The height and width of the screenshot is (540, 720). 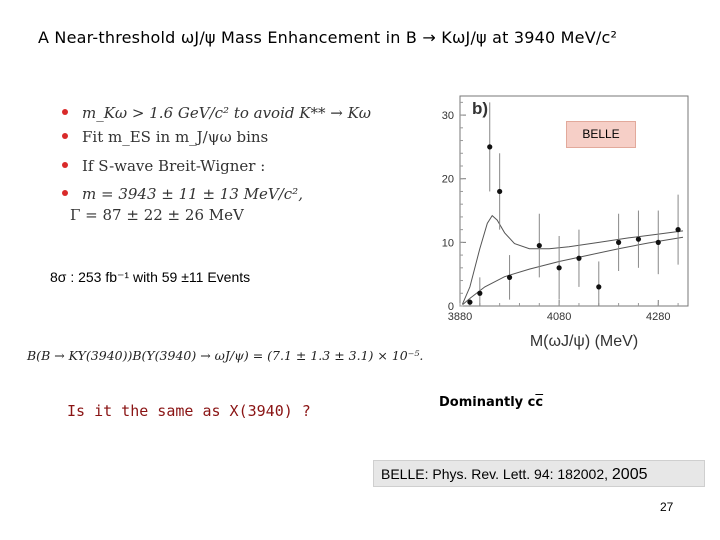 I want to click on dominant-label: Dominantly cc, so click(x=491, y=402).